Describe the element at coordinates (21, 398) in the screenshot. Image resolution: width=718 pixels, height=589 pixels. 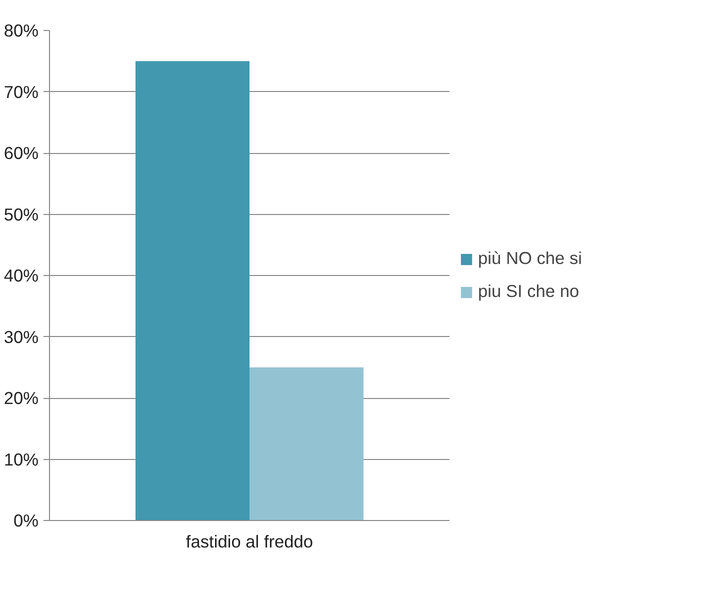
I see `y-tick-label: 20%` at that location.